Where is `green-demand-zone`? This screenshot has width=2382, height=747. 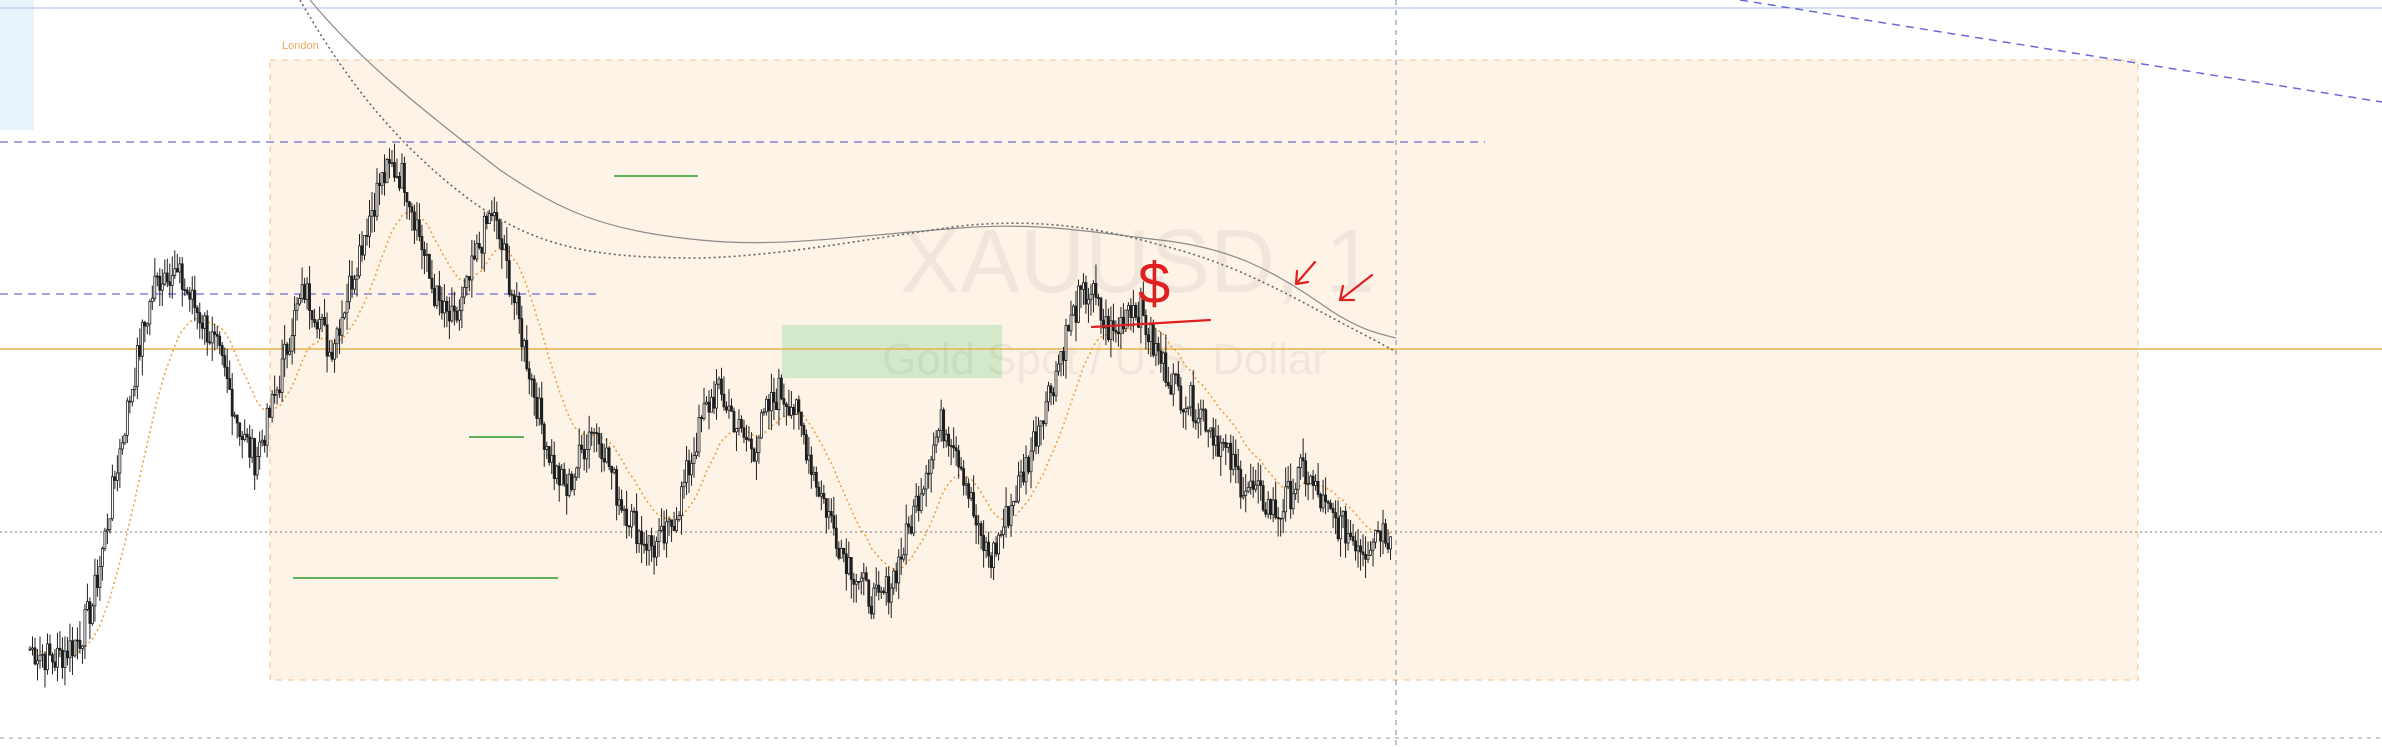 green-demand-zone is located at coordinates (892, 351).